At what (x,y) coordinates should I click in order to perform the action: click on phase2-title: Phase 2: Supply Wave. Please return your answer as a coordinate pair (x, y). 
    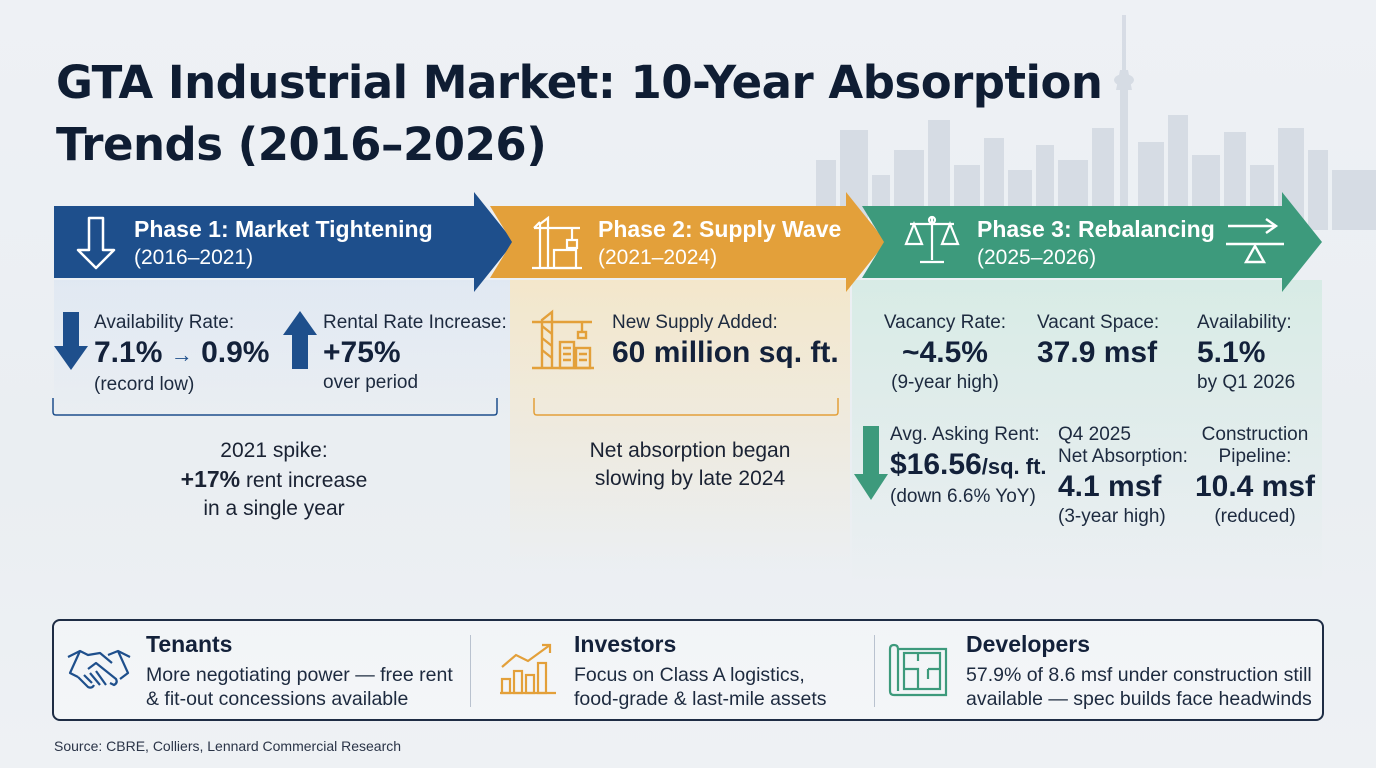
    Looking at the image, I should click on (720, 229).